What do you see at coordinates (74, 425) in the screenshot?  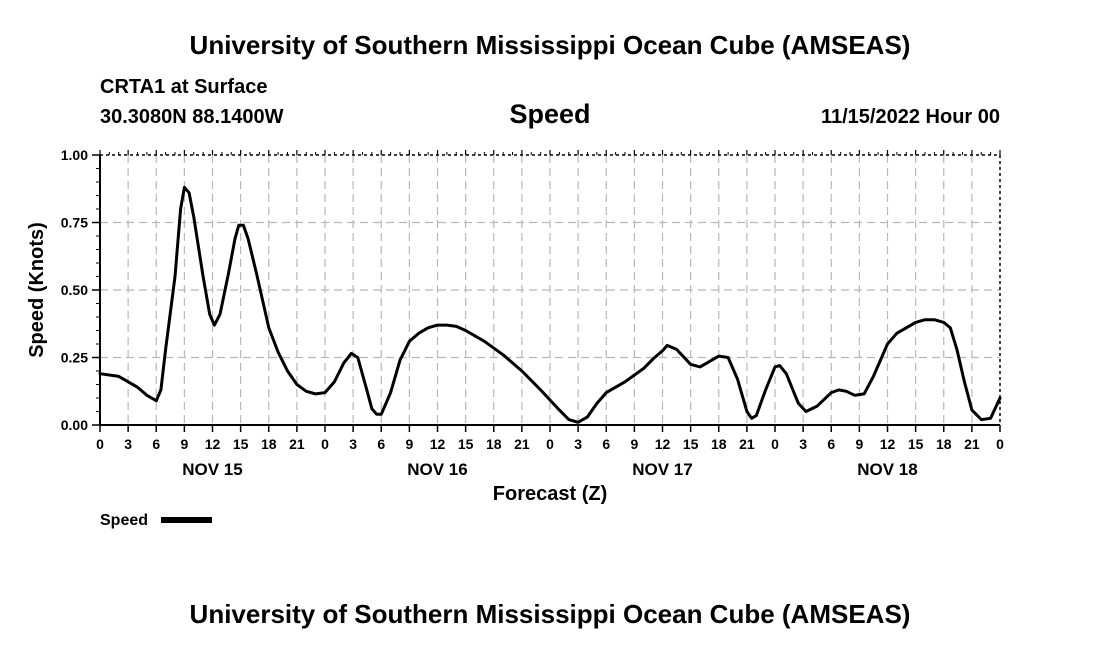 I see `y-tick-label: 0.00` at bounding box center [74, 425].